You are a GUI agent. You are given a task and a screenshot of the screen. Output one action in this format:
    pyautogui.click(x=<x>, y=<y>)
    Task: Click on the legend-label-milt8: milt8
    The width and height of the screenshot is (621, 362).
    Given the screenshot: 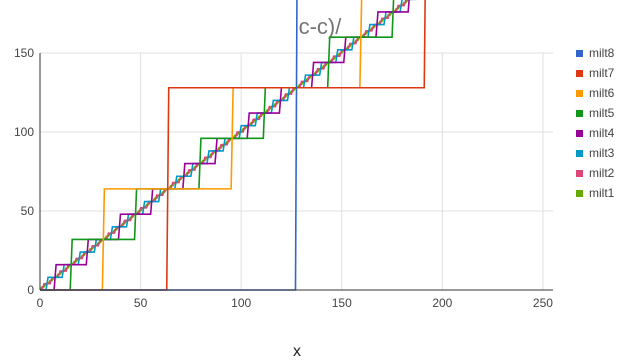 What is the action you would take?
    pyautogui.click(x=602, y=53)
    